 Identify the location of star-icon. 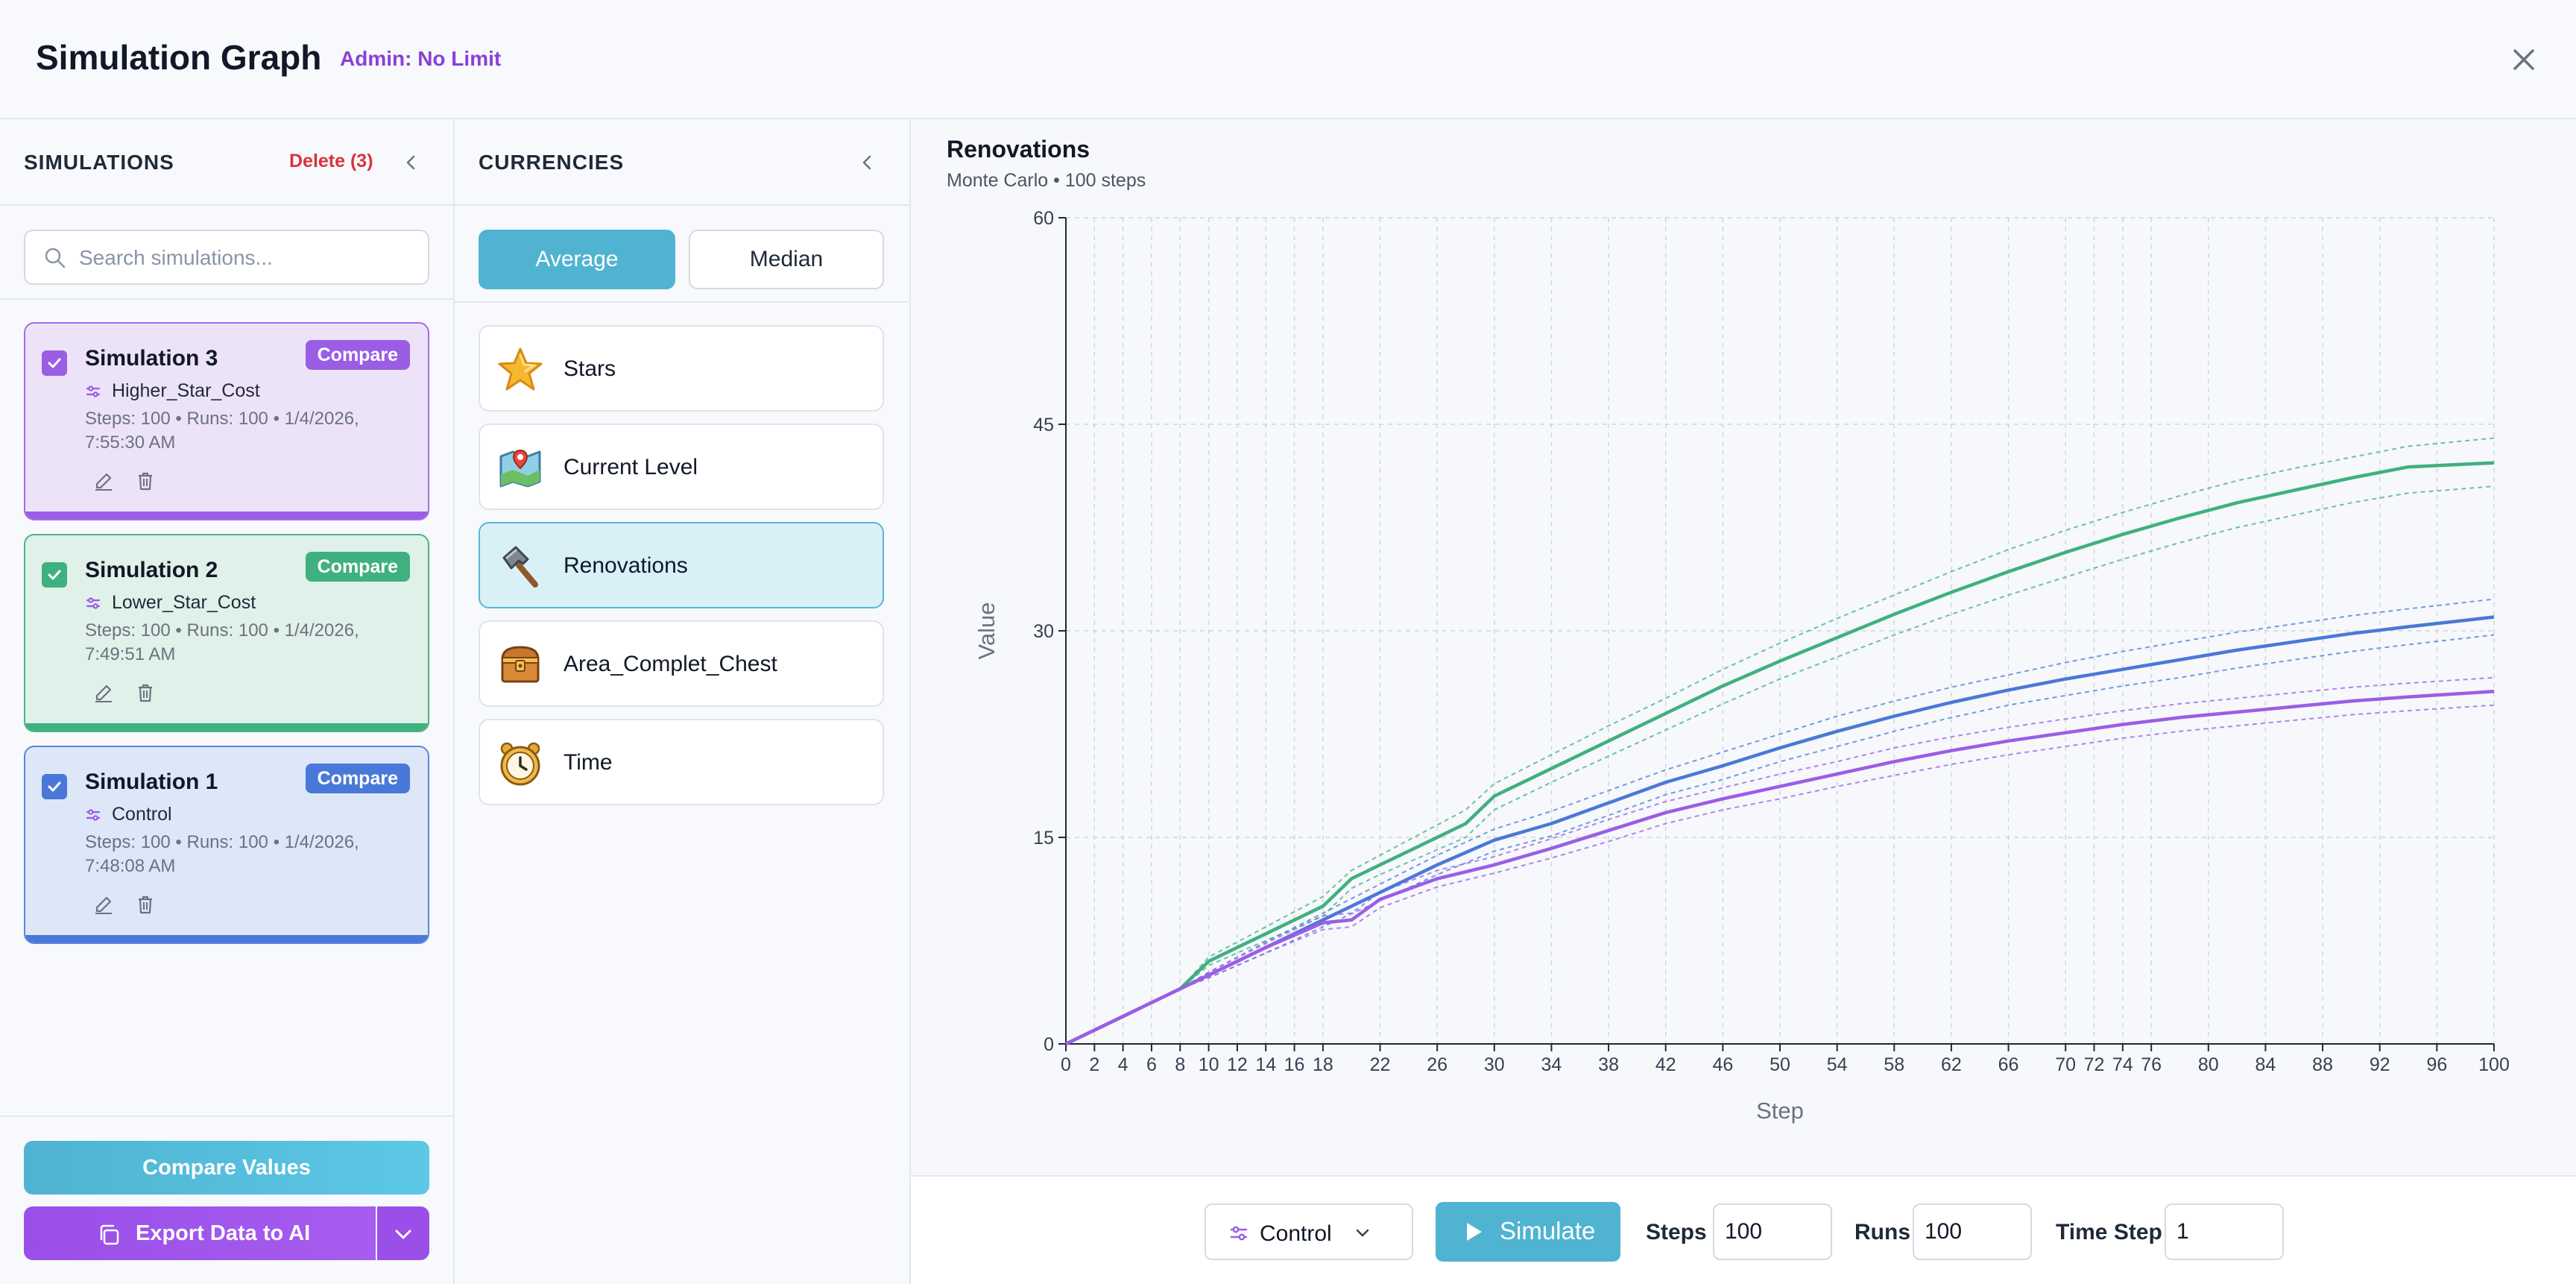
(520, 369).